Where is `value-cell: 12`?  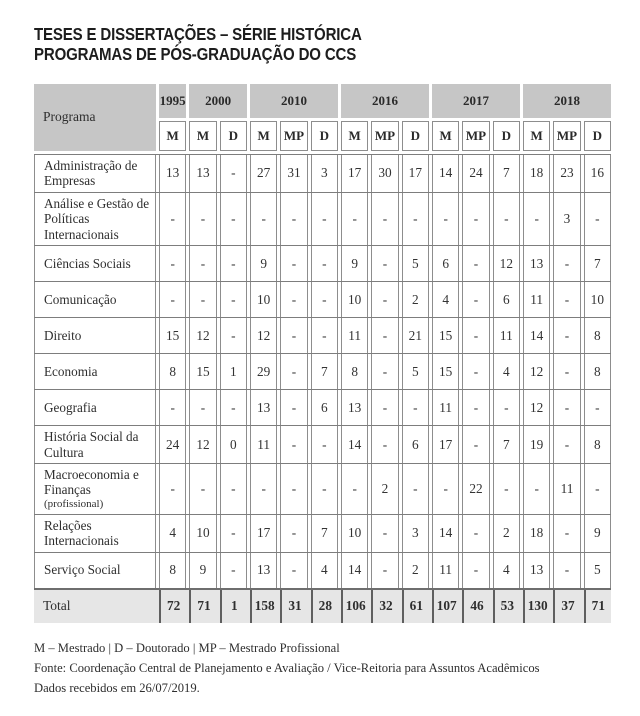
value-cell: 12 is located at coordinates (537, 372).